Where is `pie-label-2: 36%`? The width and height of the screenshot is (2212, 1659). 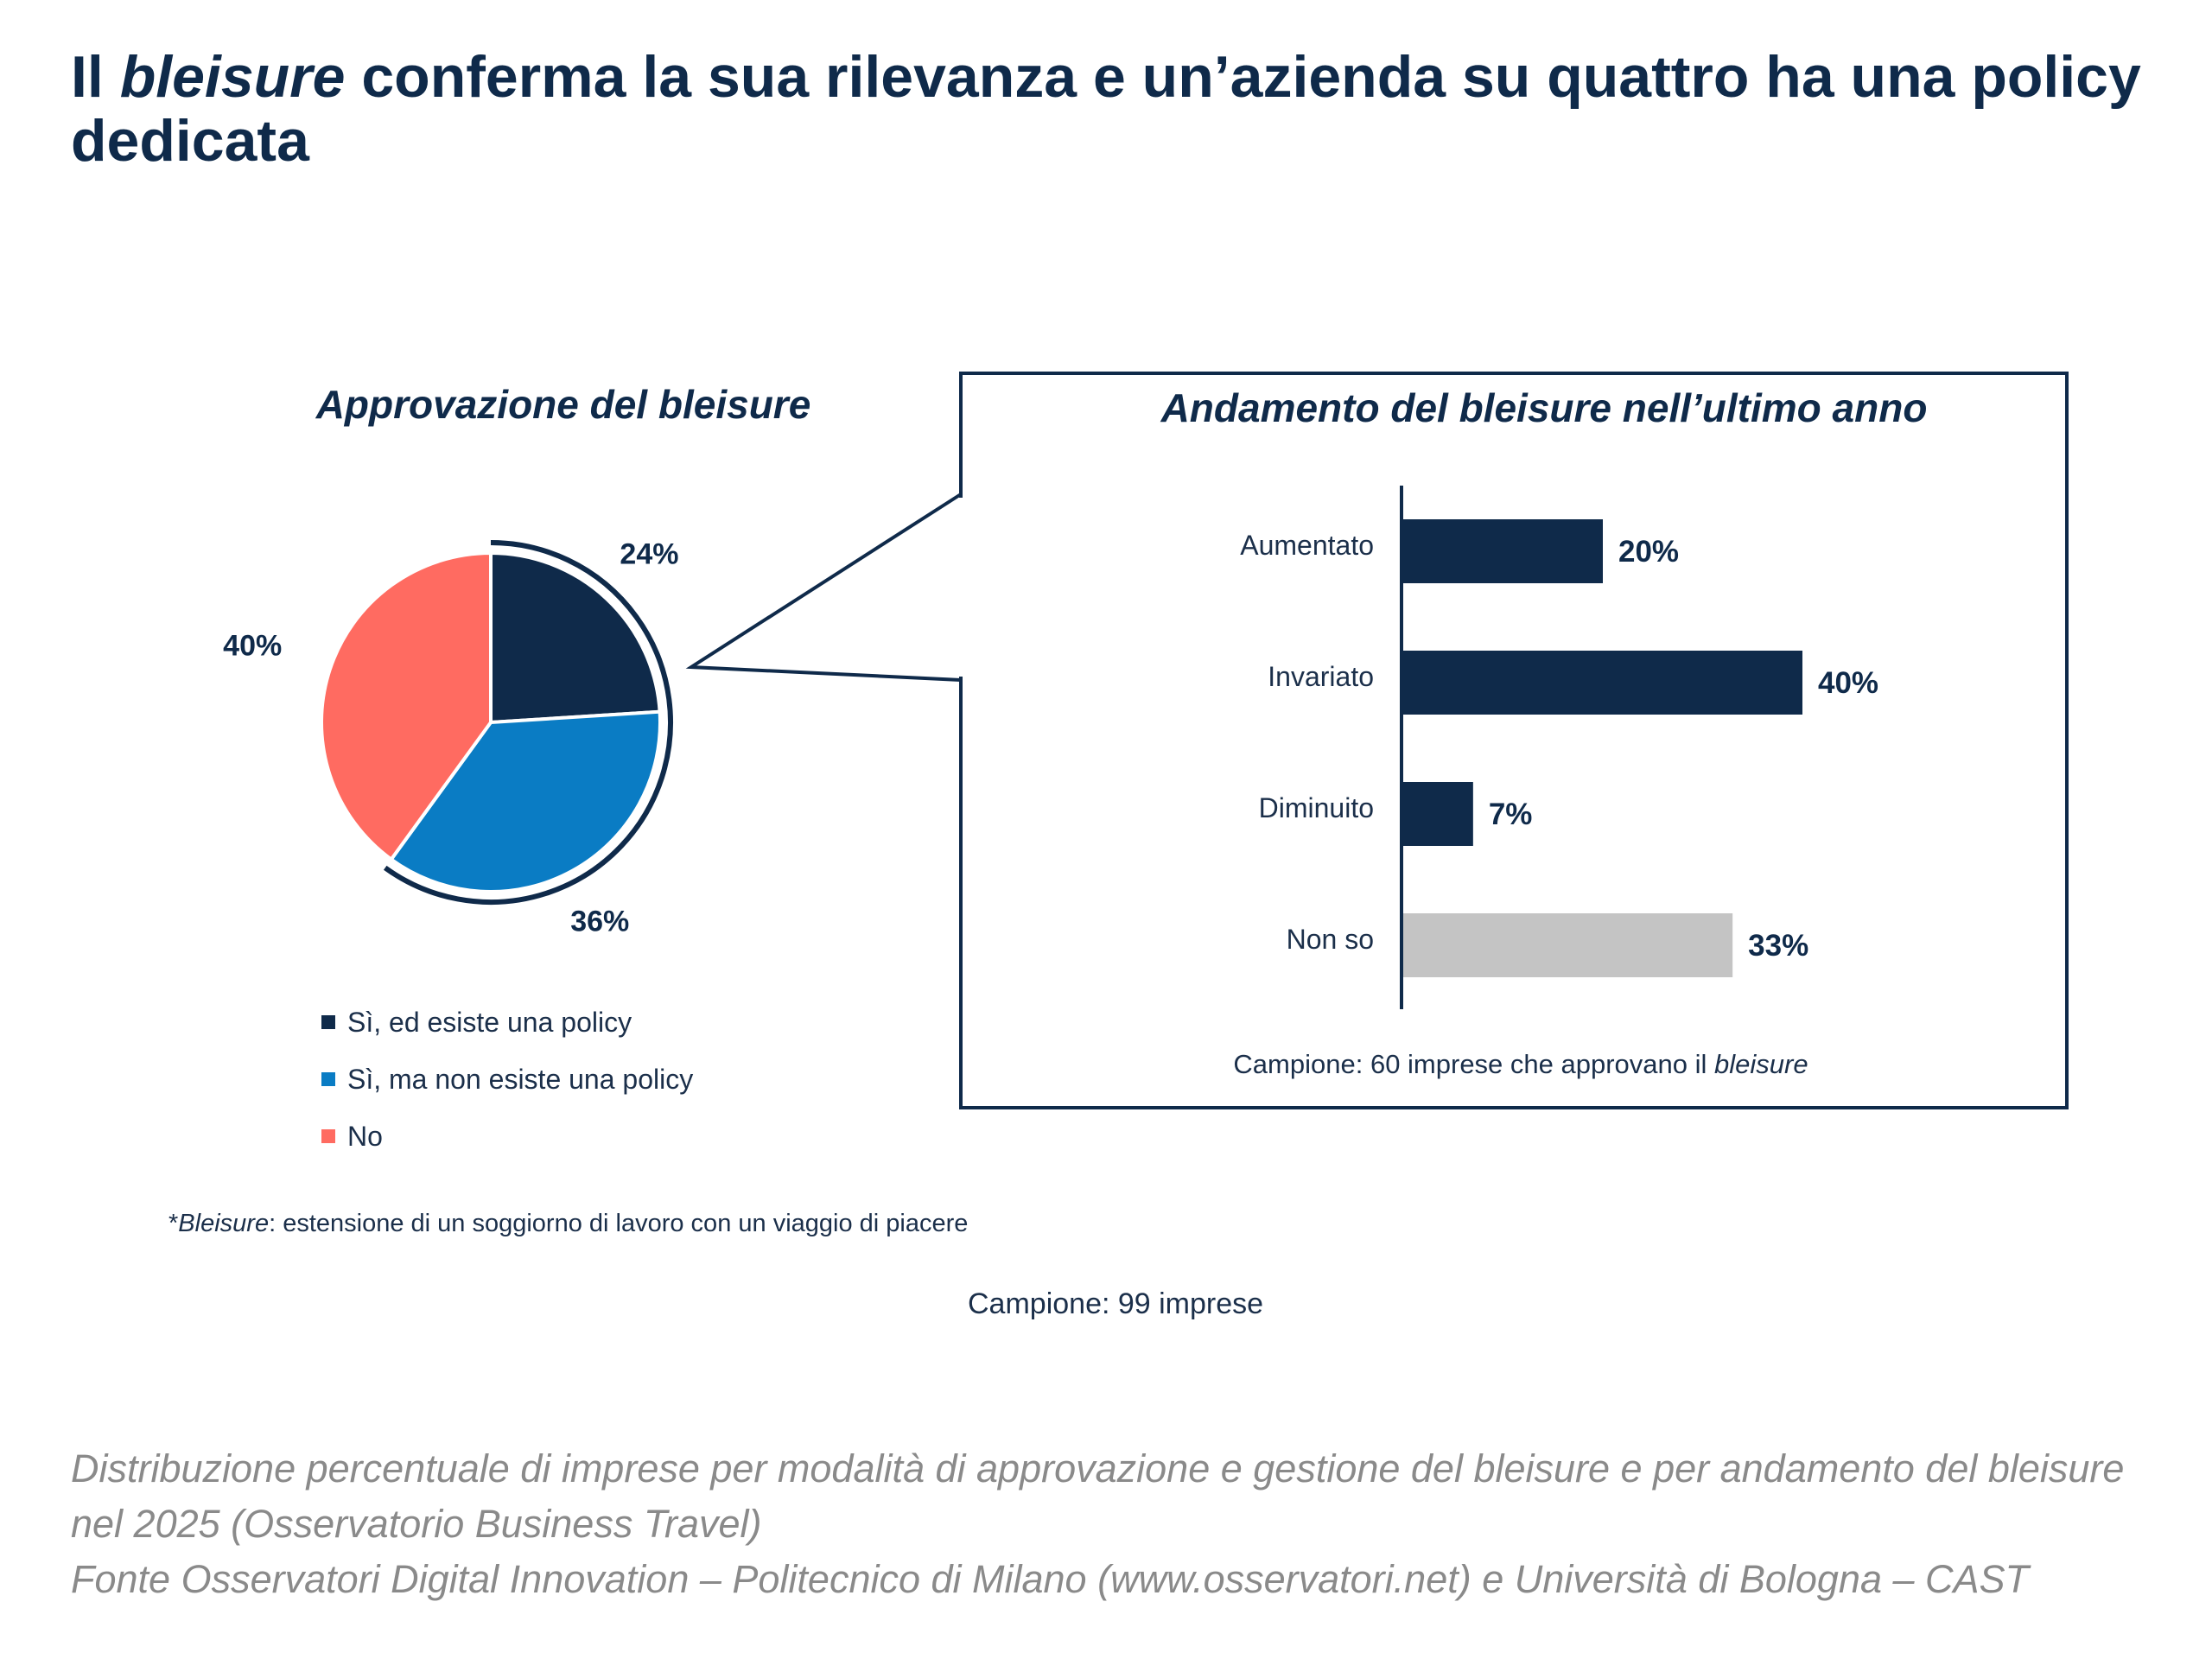 pie-label-2: 36% is located at coordinates (599, 922).